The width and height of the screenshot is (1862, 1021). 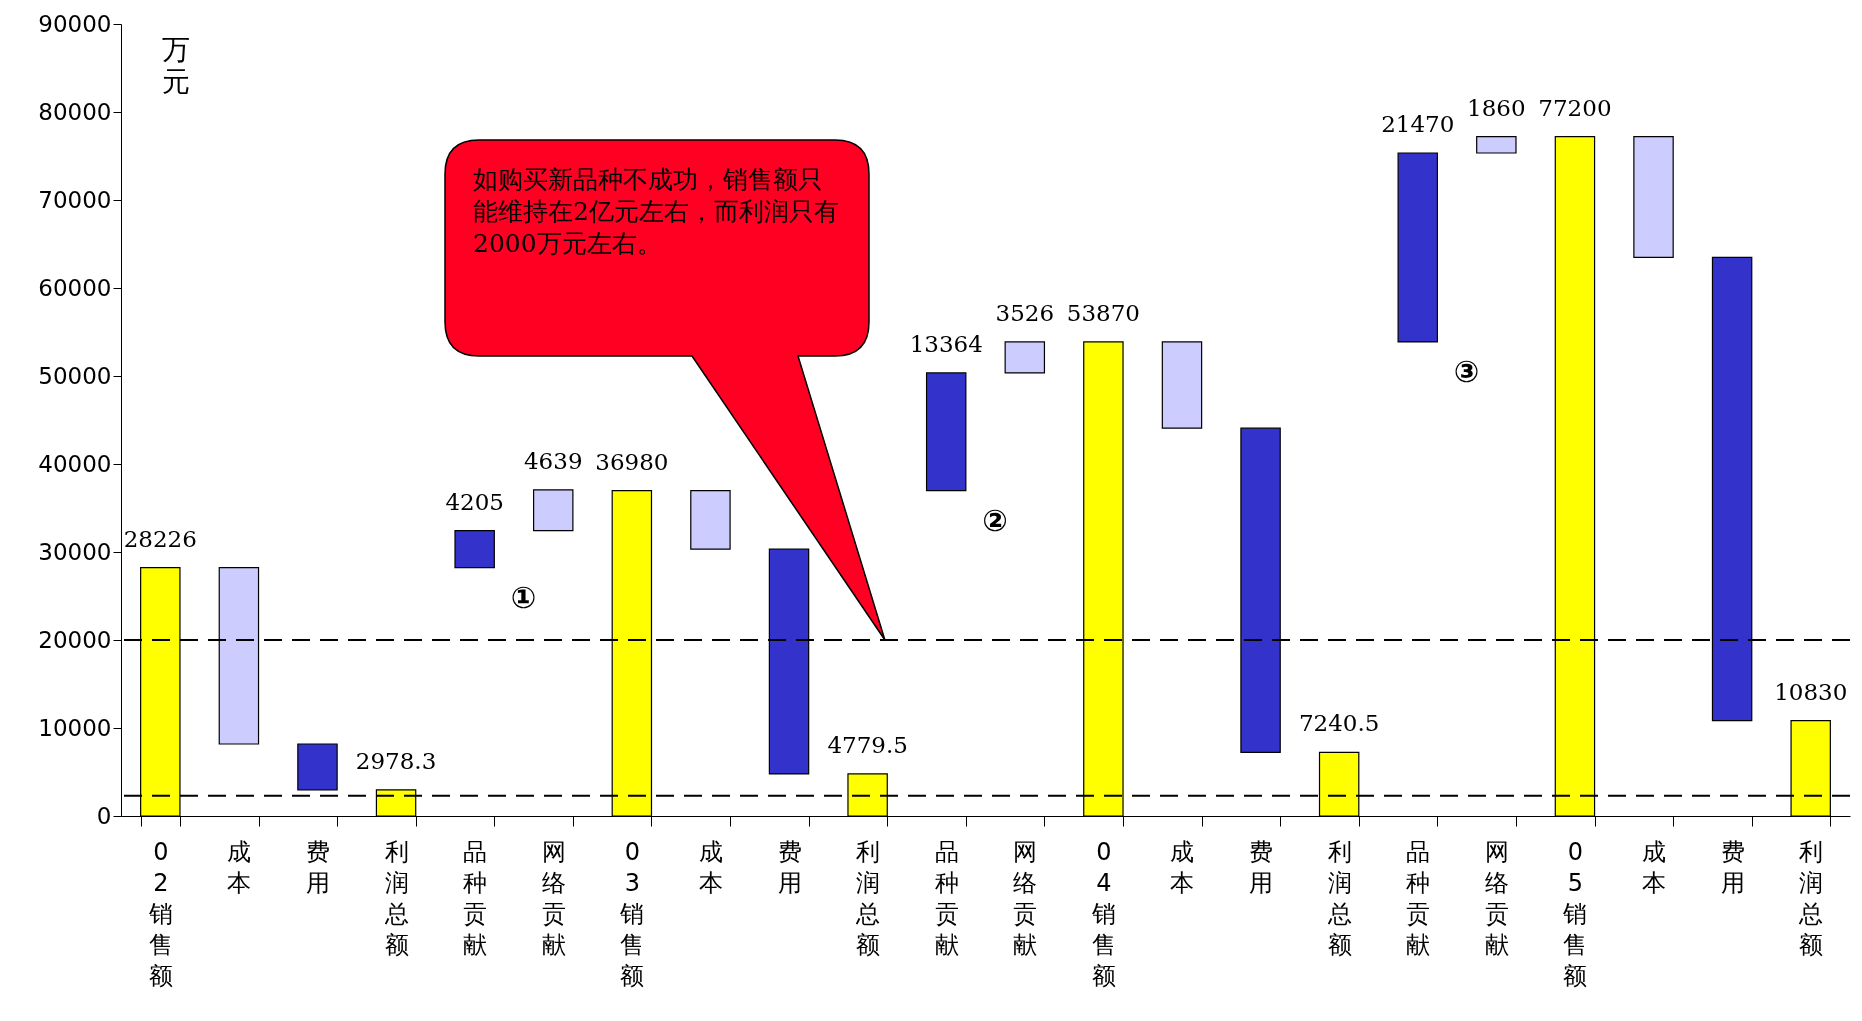 What do you see at coordinates (1418, 124) in the screenshot?
I see `data-label: 21470` at bounding box center [1418, 124].